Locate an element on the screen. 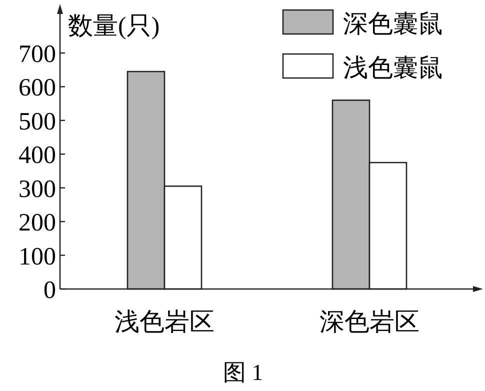 The height and width of the screenshot is (391, 485). x-tick-label: 浅色岩区 is located at coordinates (164, 322).